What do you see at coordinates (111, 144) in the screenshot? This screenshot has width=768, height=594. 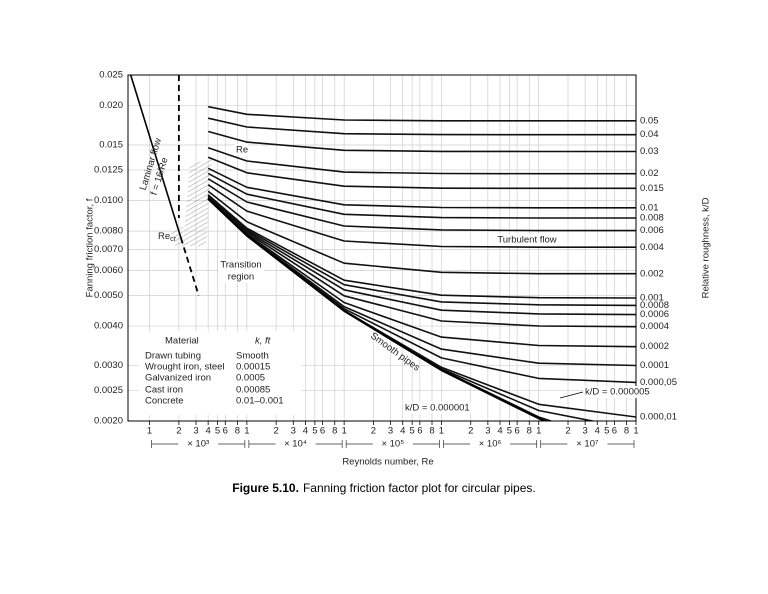 I see `y-tick-label: 0.015` at bounding box center [111, 144].